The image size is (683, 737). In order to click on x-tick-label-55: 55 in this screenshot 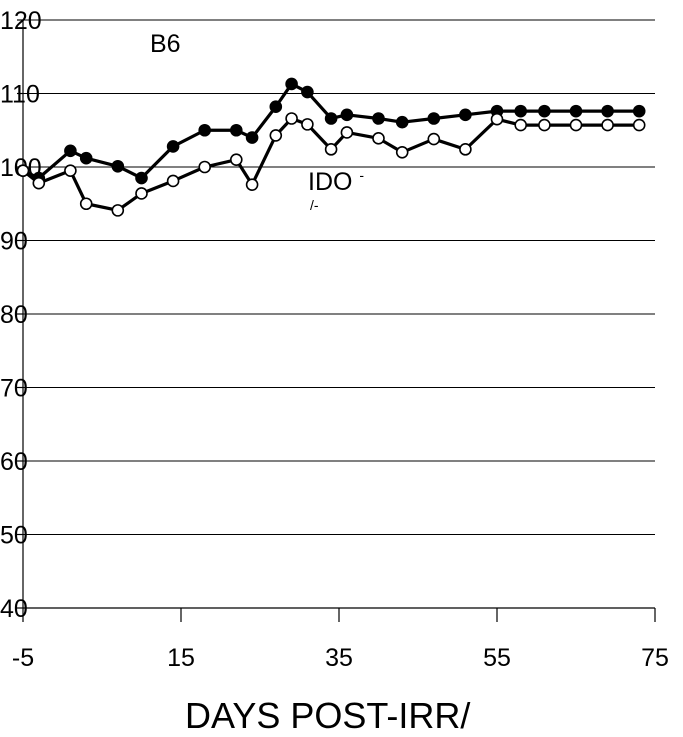, I will do `click(497, 658)`.